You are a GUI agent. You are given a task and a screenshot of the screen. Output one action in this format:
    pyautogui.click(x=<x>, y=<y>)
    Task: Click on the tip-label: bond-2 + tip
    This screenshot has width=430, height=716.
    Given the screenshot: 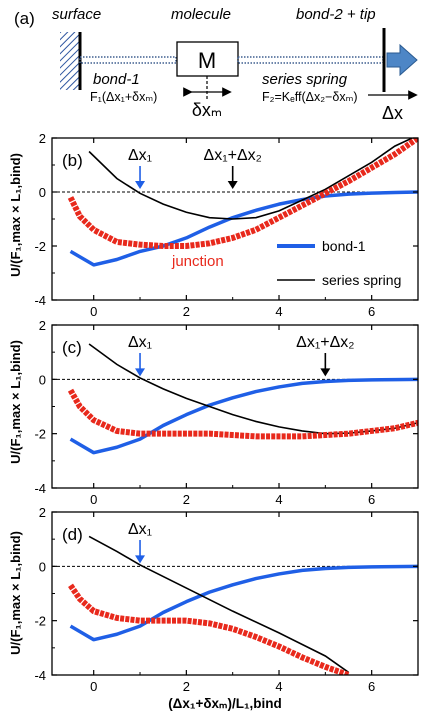 What is the action you would take?
    pyautogui.click(x=336, y=14)
    